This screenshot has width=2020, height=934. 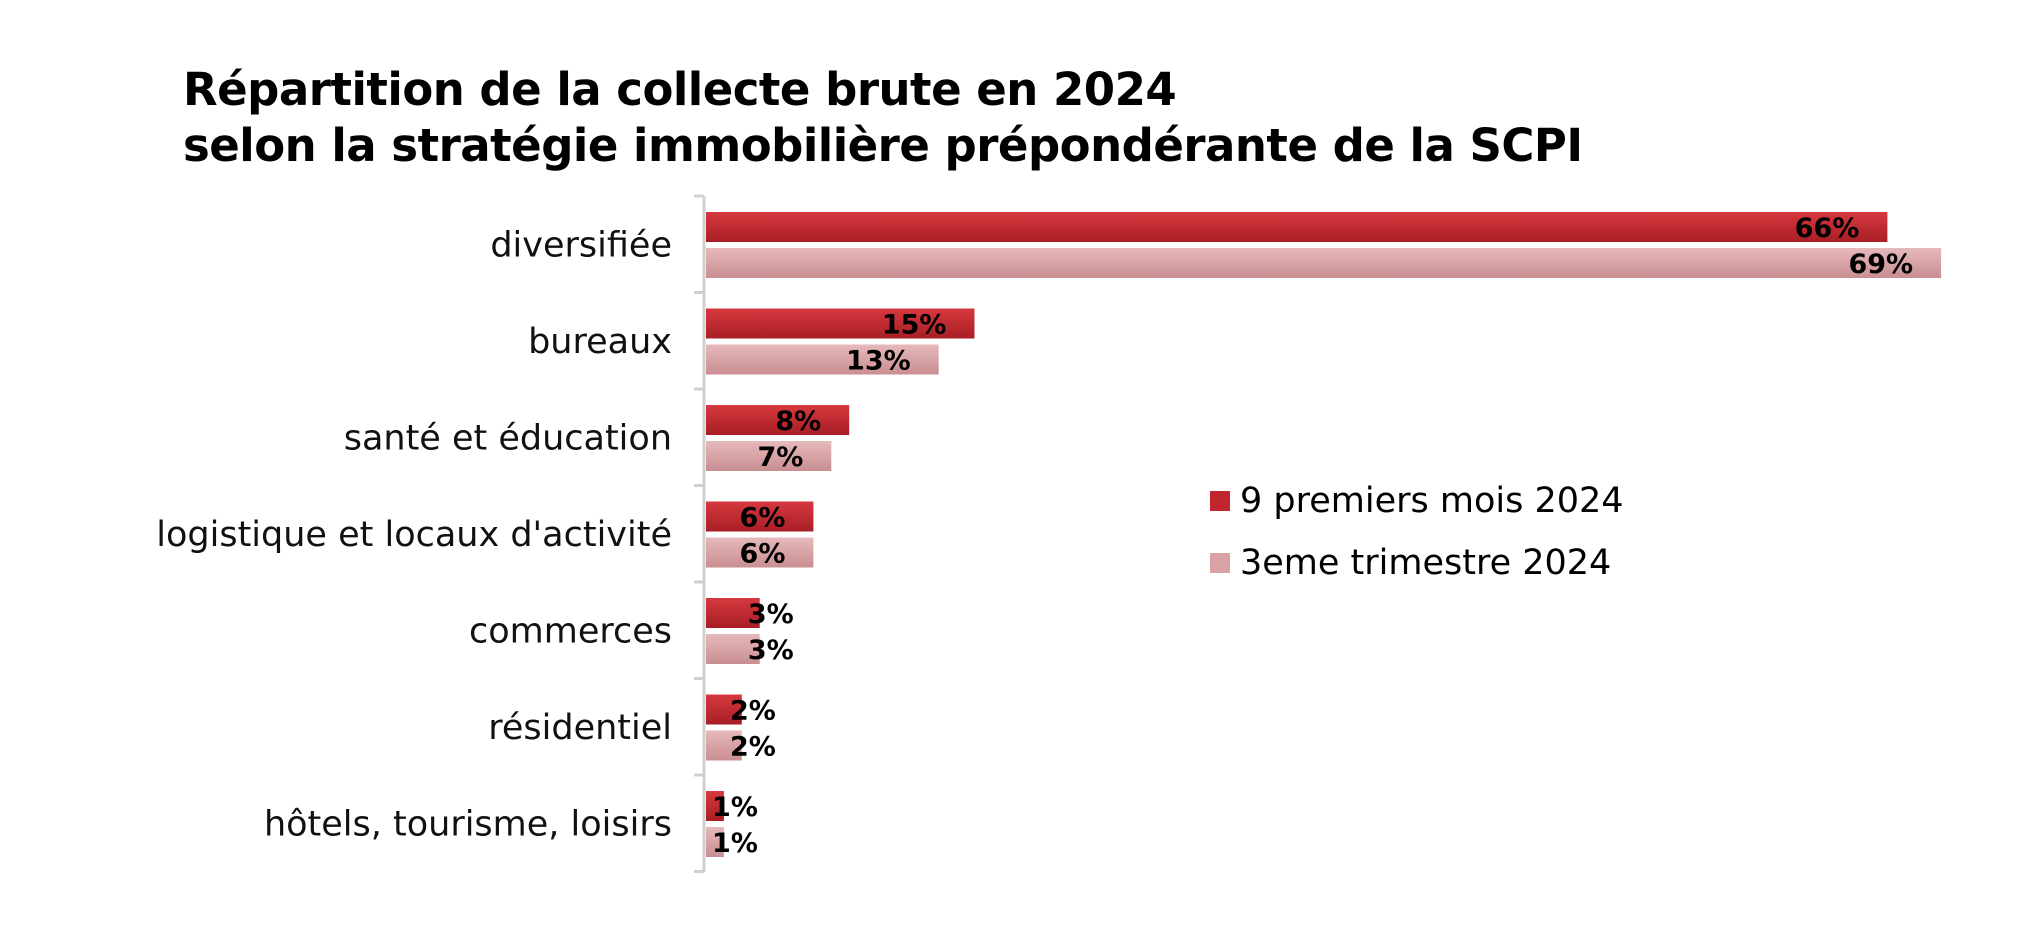 I want to click on data-label-series-1: 15%, so click(x=914, y=325).